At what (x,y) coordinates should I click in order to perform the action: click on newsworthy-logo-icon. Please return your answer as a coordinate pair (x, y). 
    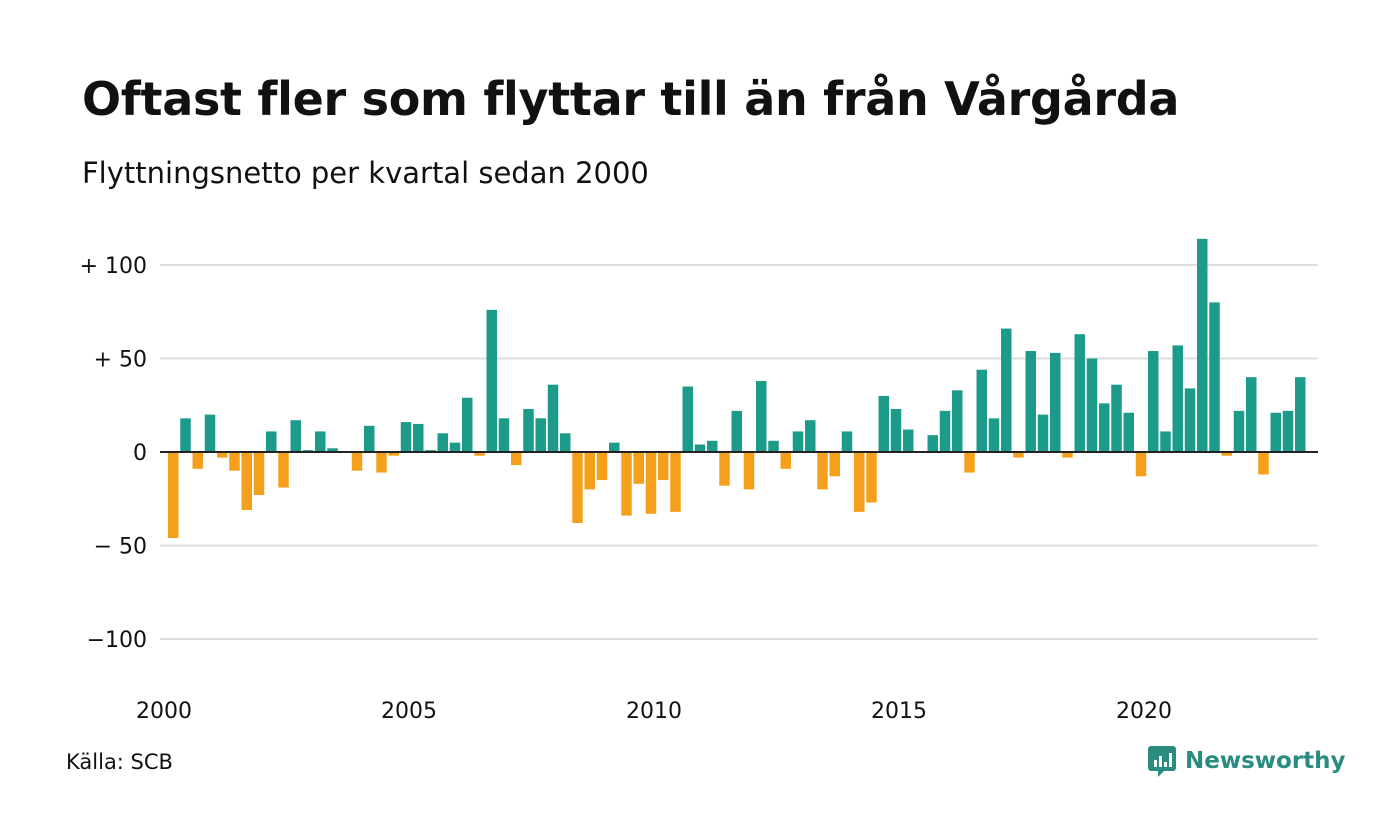
    Looking at the image, I should click on (1162, 761).